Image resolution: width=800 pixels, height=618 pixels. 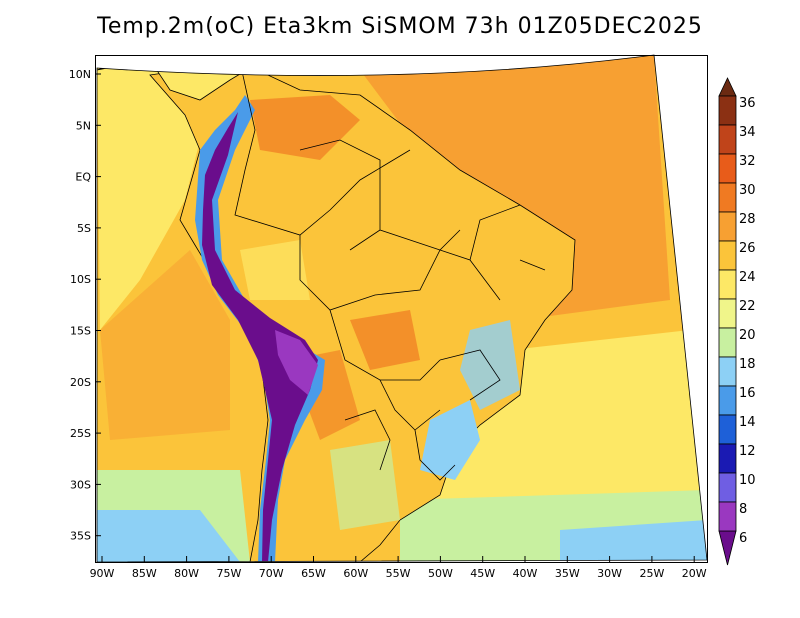 I want to click on colorbar-label: 32, so click(x=747, y=161).